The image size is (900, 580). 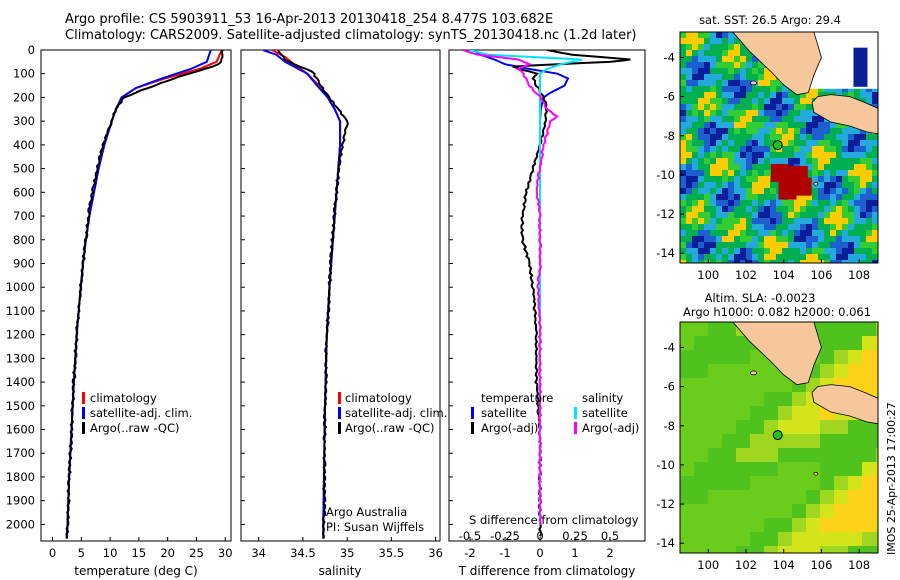 What do you see at coordinates (20, 358) in the screenshot?
I see `depth-tick-label: 1300` at bounding box center [20, 358].